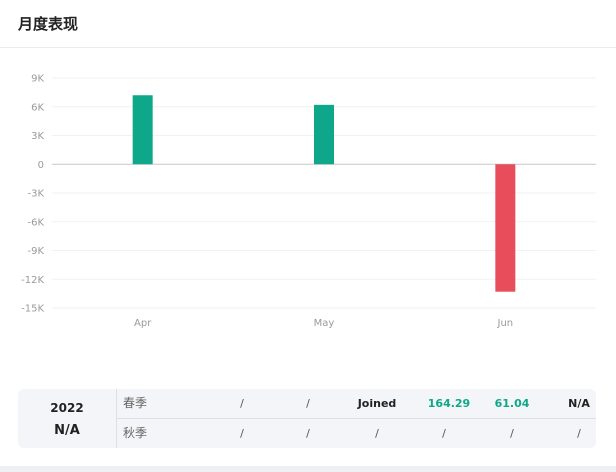 This screenshot has height=472, width=616. I want to click on year-value: N/A, so click(67, 430).